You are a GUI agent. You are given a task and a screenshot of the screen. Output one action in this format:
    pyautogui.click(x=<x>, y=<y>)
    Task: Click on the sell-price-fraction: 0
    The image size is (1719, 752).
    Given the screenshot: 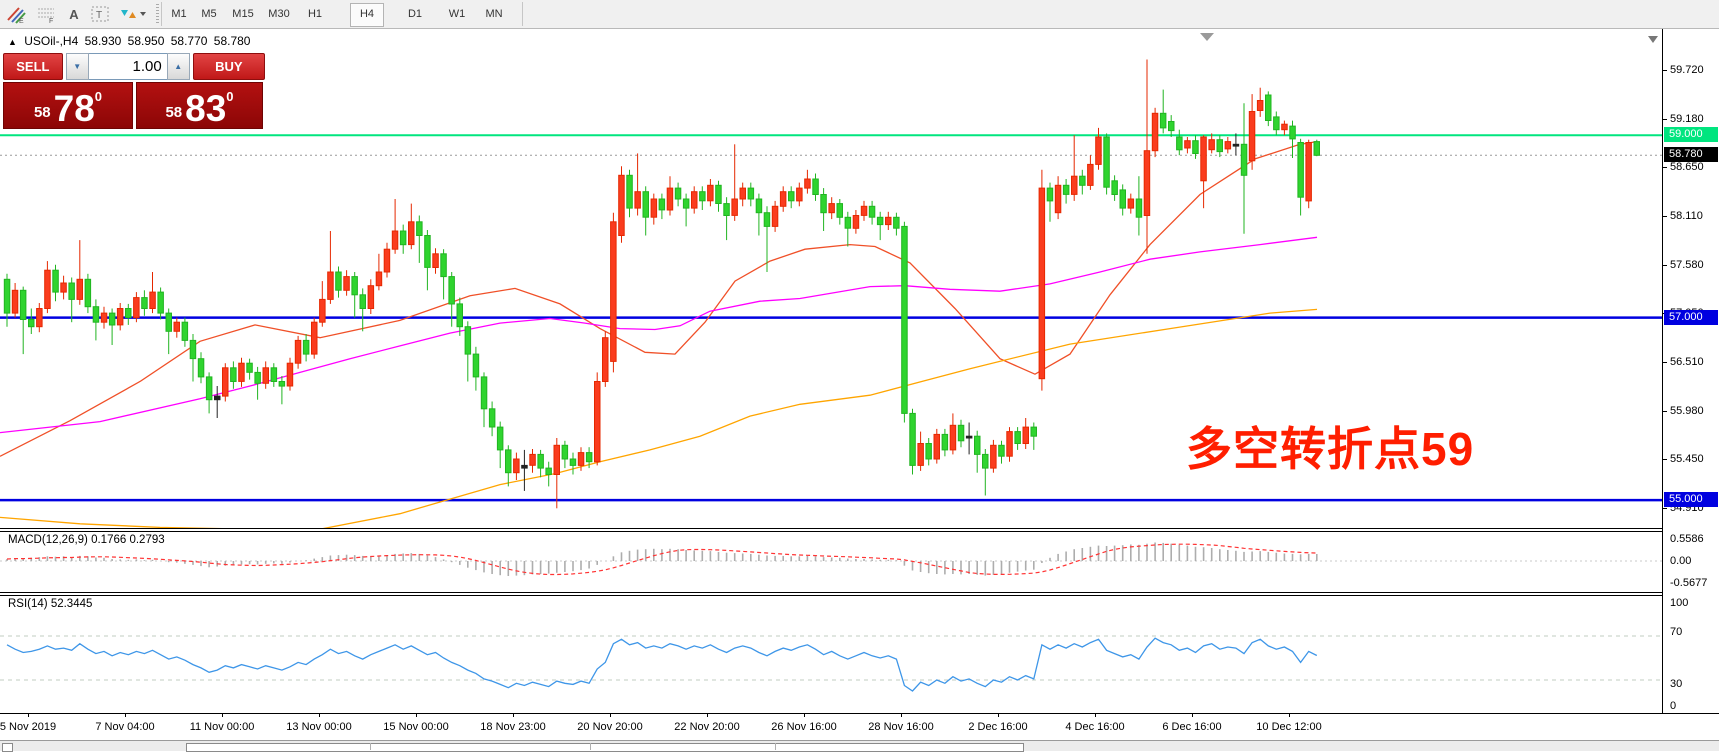 What is the action you would take?
    pyautogui.click(x=98, y=96)
    